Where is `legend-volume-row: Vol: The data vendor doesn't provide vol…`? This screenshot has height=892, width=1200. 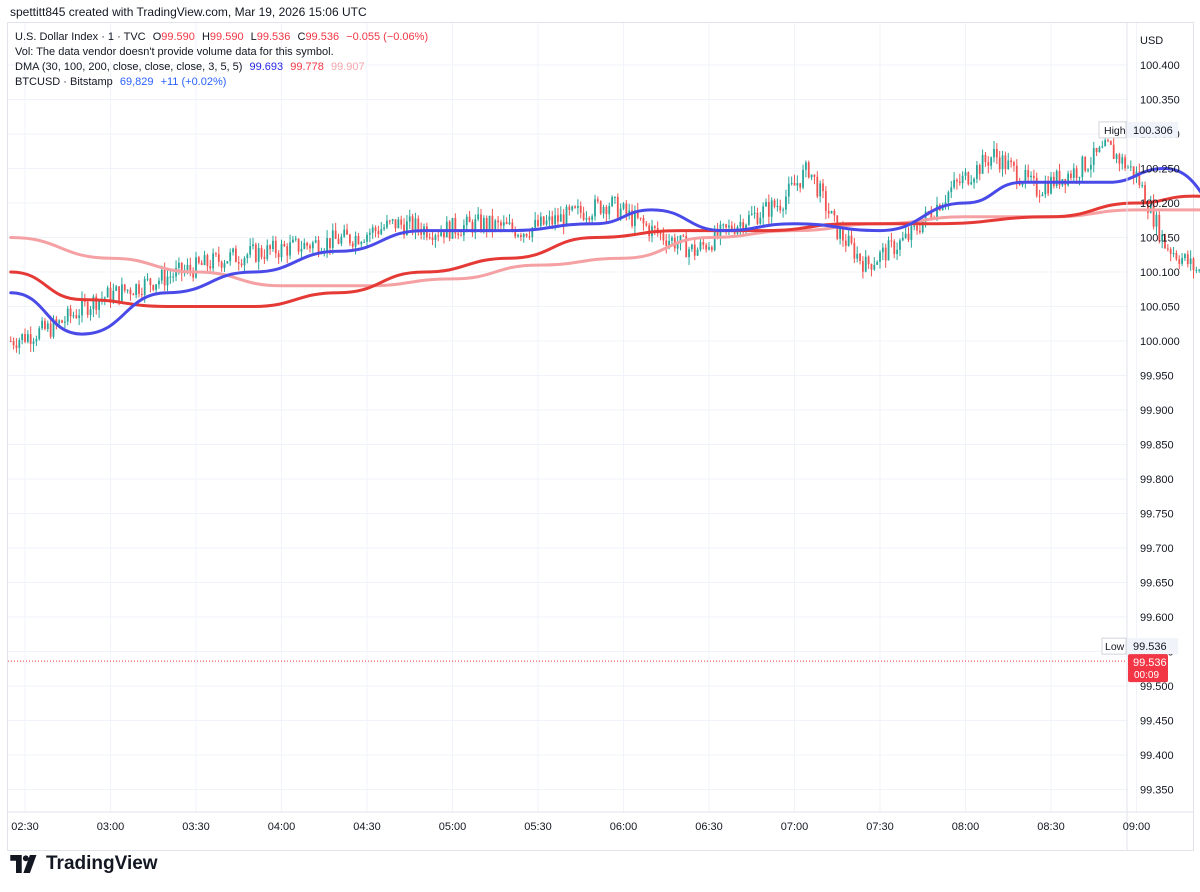
legend-volume-row: Vol: The data vendor doesn't provide vol… is located at coordinates (221, 52).